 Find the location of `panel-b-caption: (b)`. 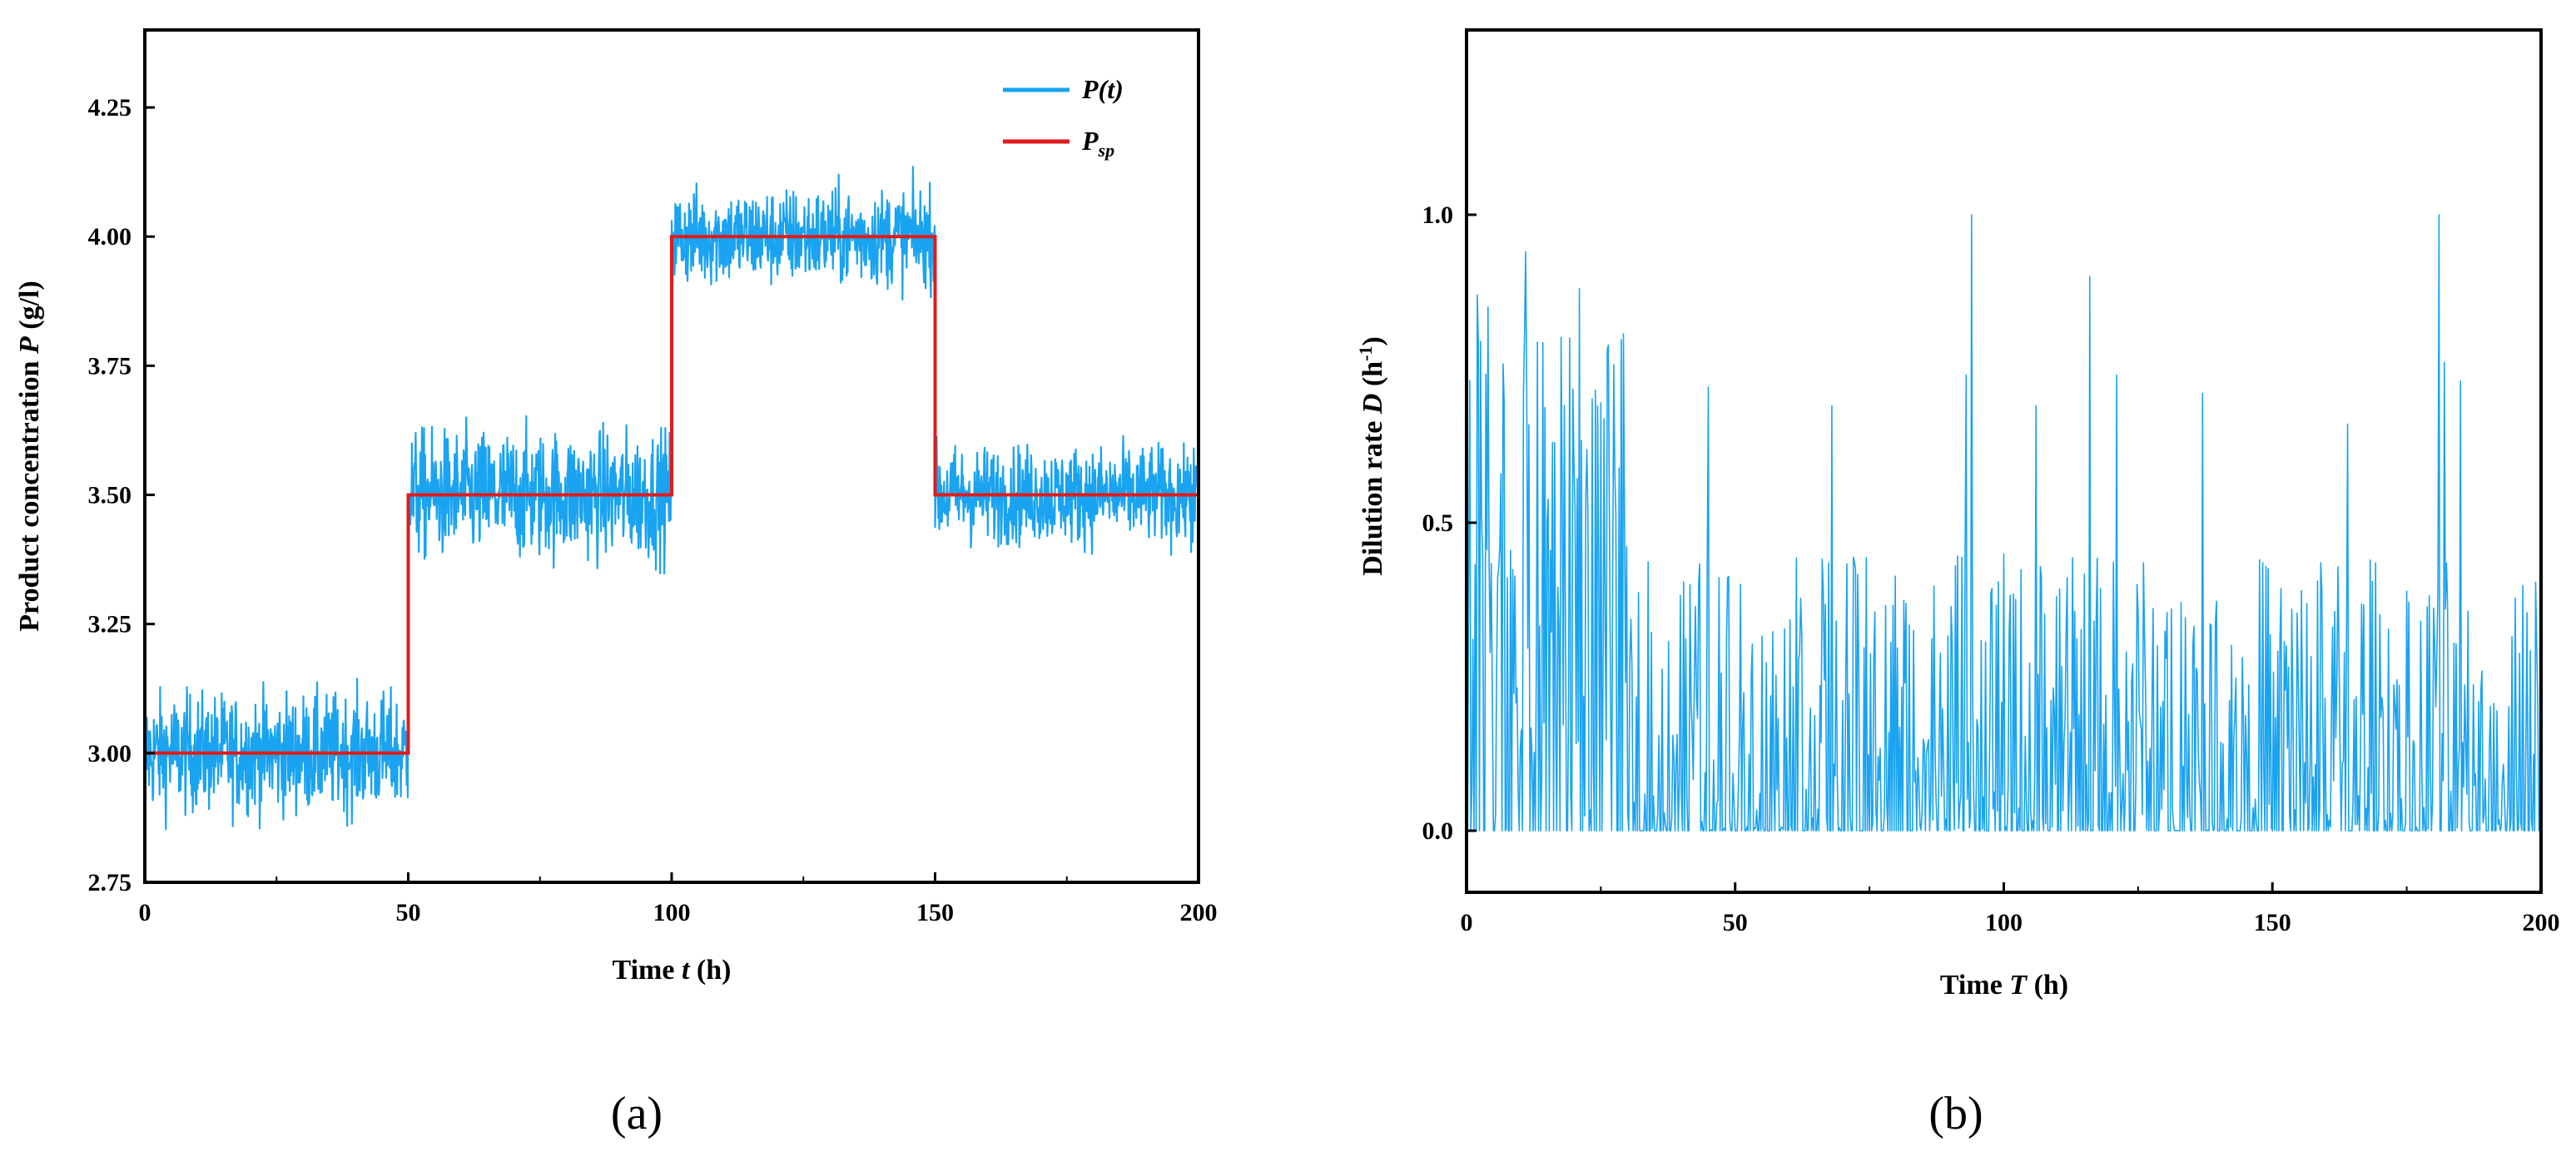

panel-b-caption: (b) is located at coordinates (1955, 1114).